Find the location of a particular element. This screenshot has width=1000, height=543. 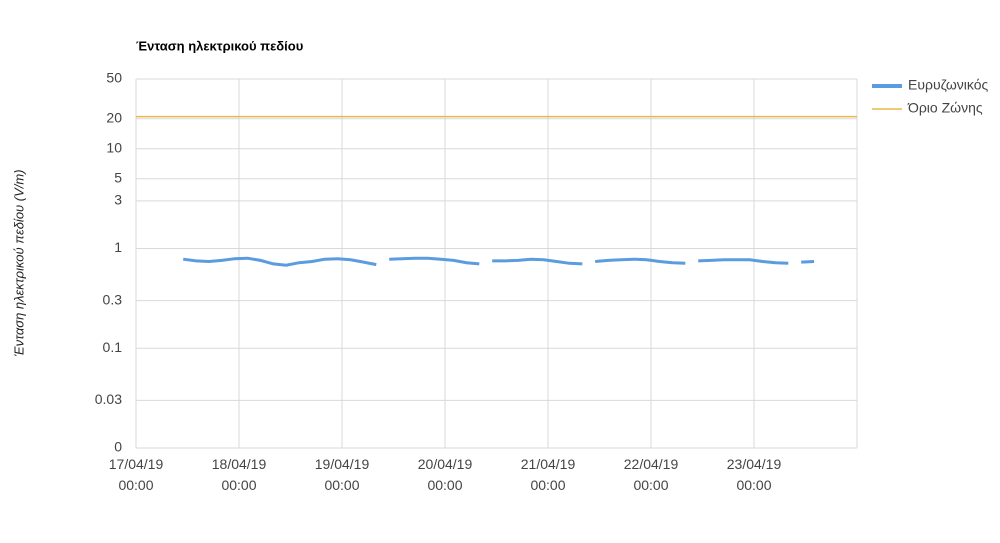

x-tick-label: 18/04/19 00:00 is located at coordinates (239, 474).